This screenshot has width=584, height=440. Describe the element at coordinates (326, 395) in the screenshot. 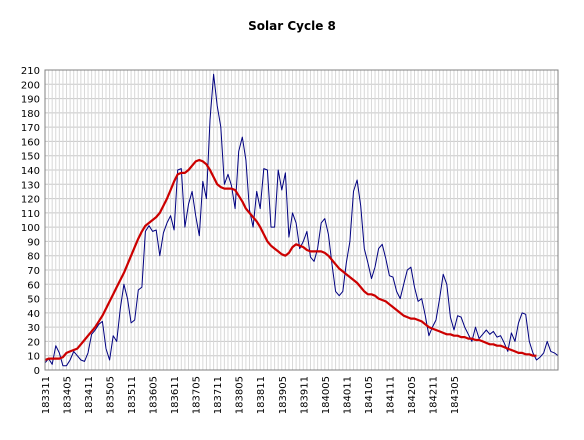

I see `x-tick-label: 184005` at that location.